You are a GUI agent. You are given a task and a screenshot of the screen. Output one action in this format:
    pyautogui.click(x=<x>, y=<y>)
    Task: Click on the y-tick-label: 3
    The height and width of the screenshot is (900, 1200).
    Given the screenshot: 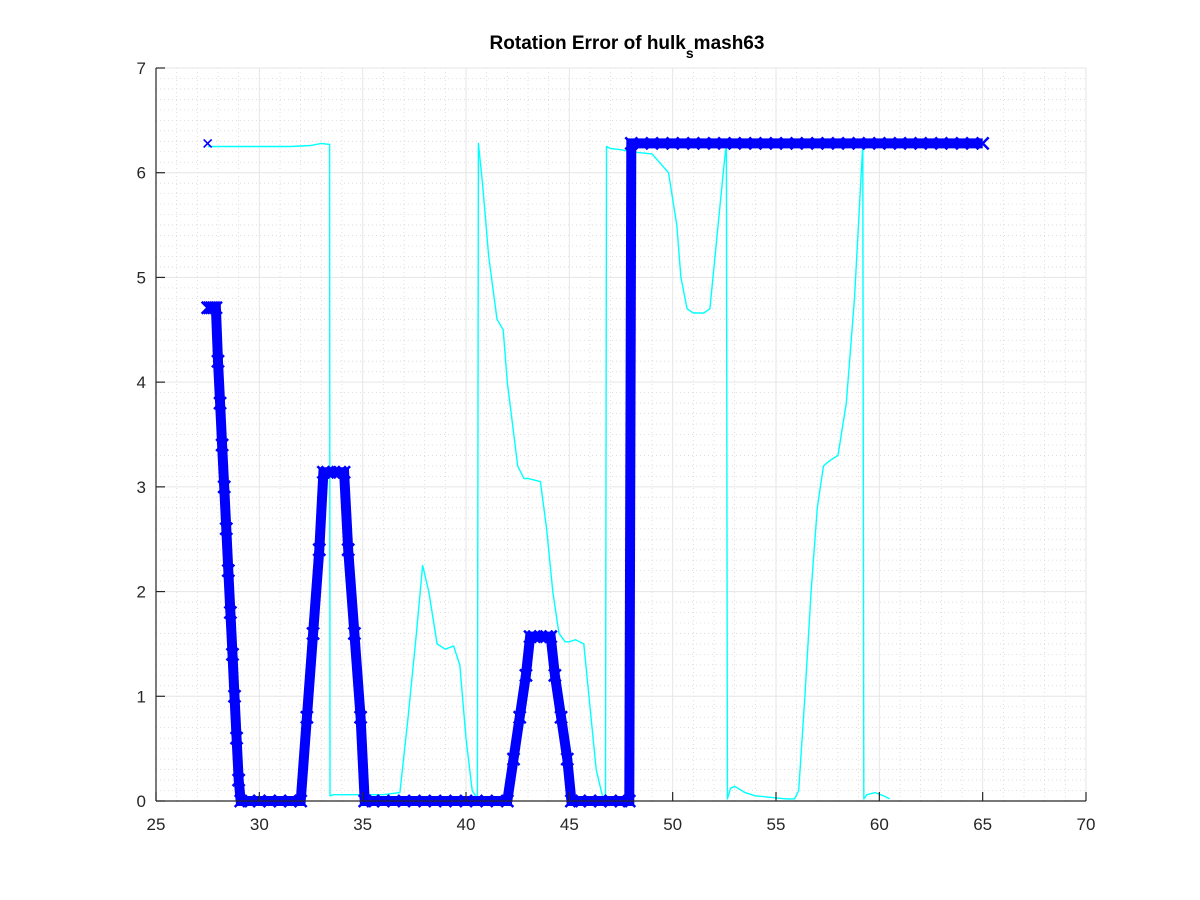 What is the action you would take?
    pyautogui.click(x=141, y=487)
    